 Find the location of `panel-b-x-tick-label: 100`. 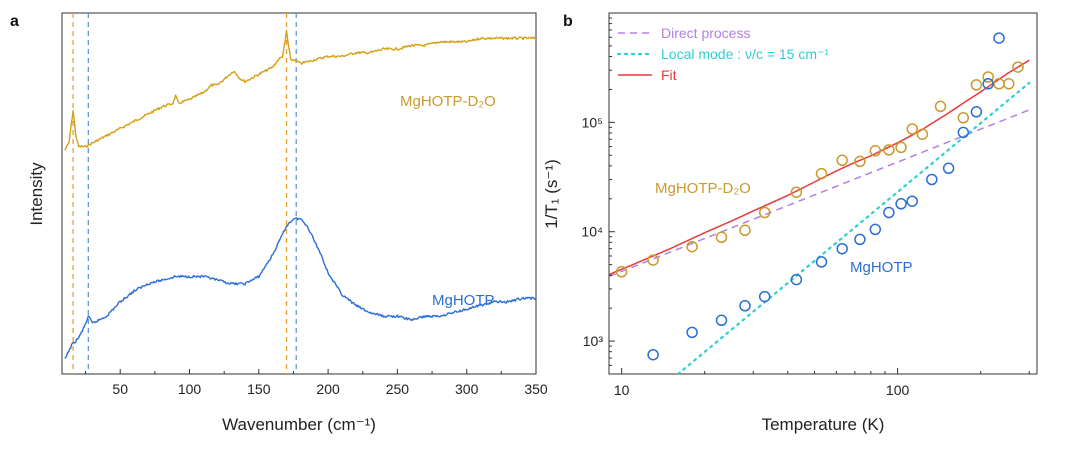

panel-b-x-tick-label: 100 is located at coordinates (898, 390).